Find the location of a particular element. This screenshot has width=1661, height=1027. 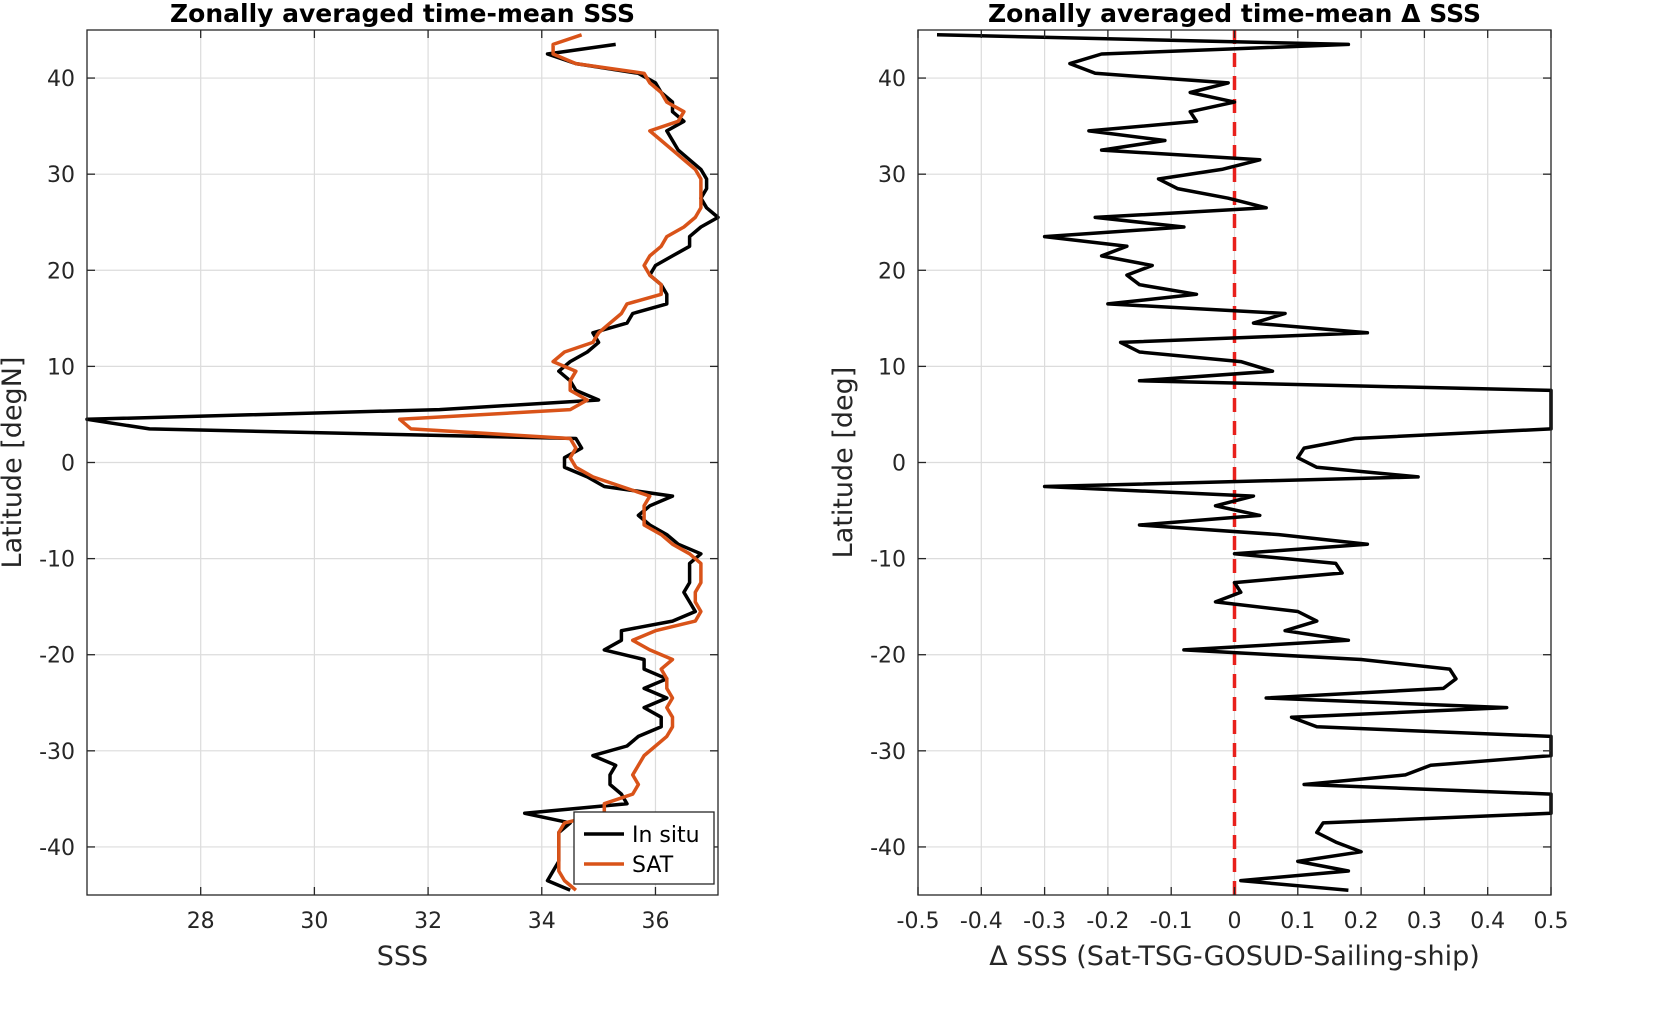

delta-sss-chart-title: Zonally averaged time-mean Δ SSS is located at coordinates (1234, 14).